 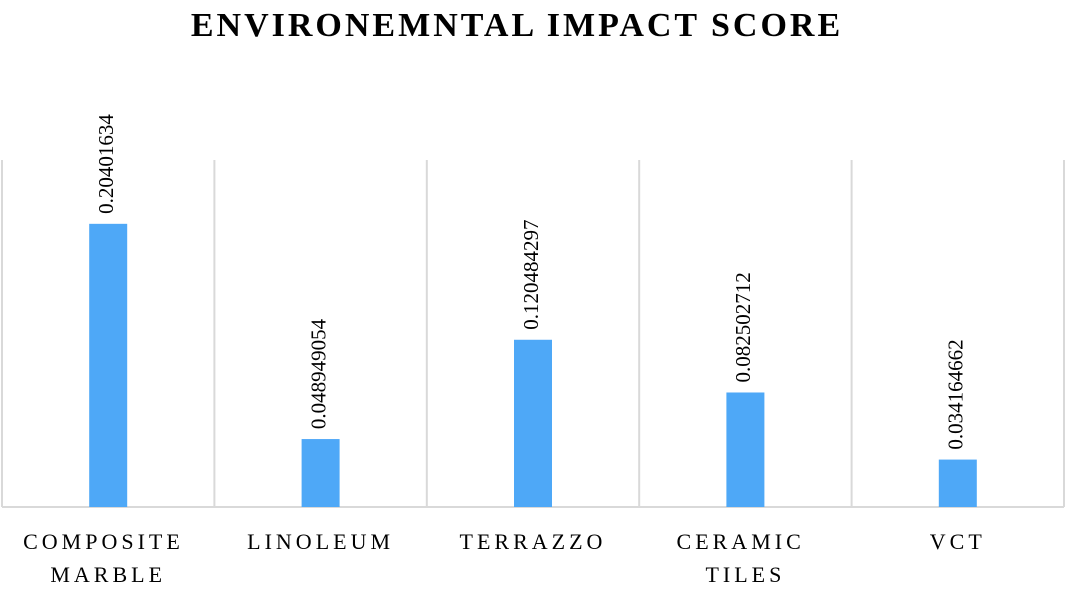 I want to click on x-tick-label: LINOLEUM, so click(x=320, y=541).